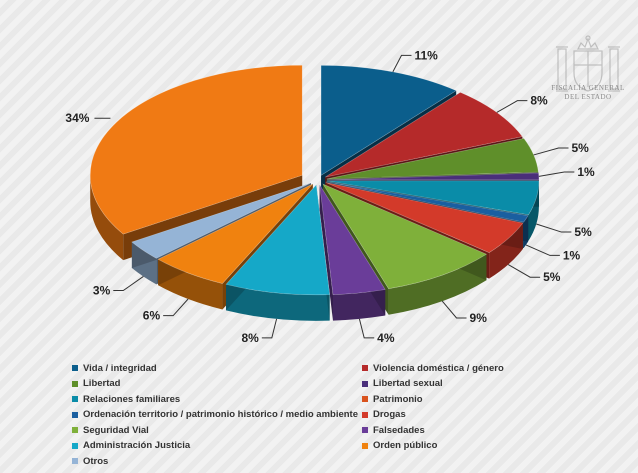 The height and width of the screenshot is (473, 638). I want to click on legend-label-3: Libertad sexual, so click(408, 384).